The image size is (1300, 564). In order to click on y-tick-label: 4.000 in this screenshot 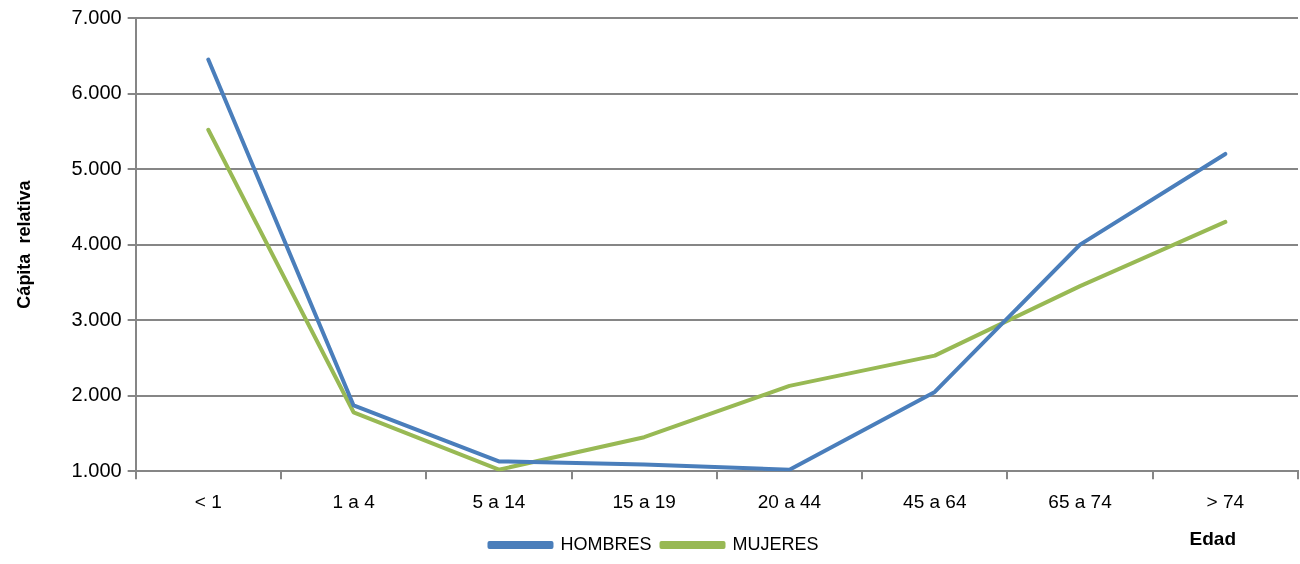, I will do `click(96, 243)`.